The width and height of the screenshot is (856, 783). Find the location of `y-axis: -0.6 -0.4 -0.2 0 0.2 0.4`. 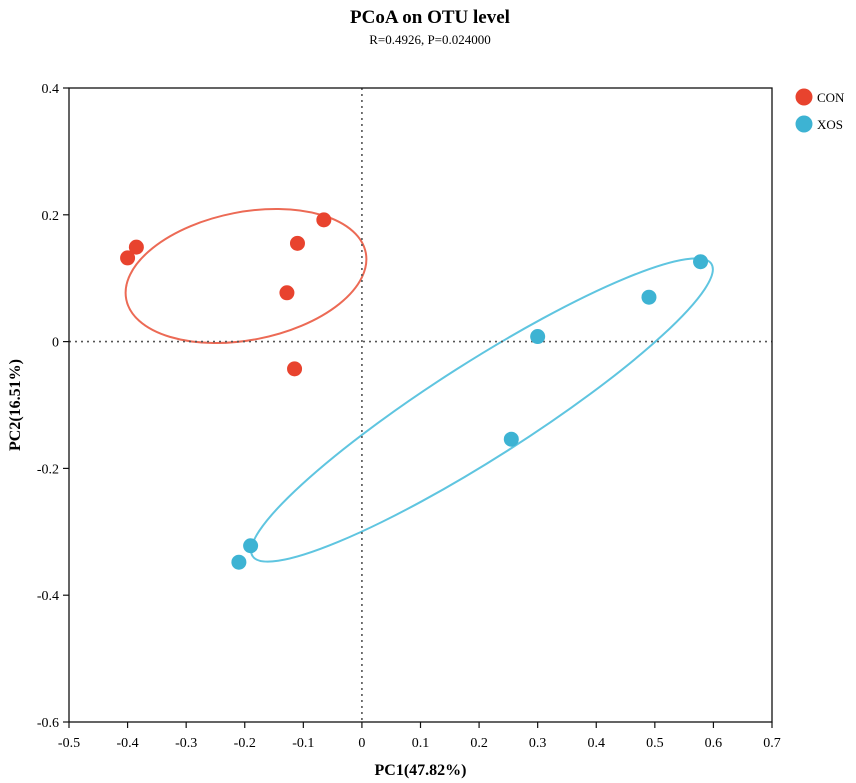

y-axis: -0.6 -0.4 -0.2 0 0.2 0.4 is located at coordinates (53, 406).